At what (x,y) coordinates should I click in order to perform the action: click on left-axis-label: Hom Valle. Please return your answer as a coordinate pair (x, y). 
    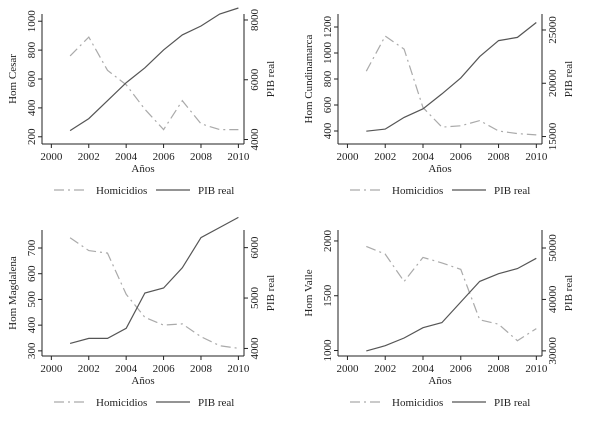
    Looking at the image, I should click on (309, 292).